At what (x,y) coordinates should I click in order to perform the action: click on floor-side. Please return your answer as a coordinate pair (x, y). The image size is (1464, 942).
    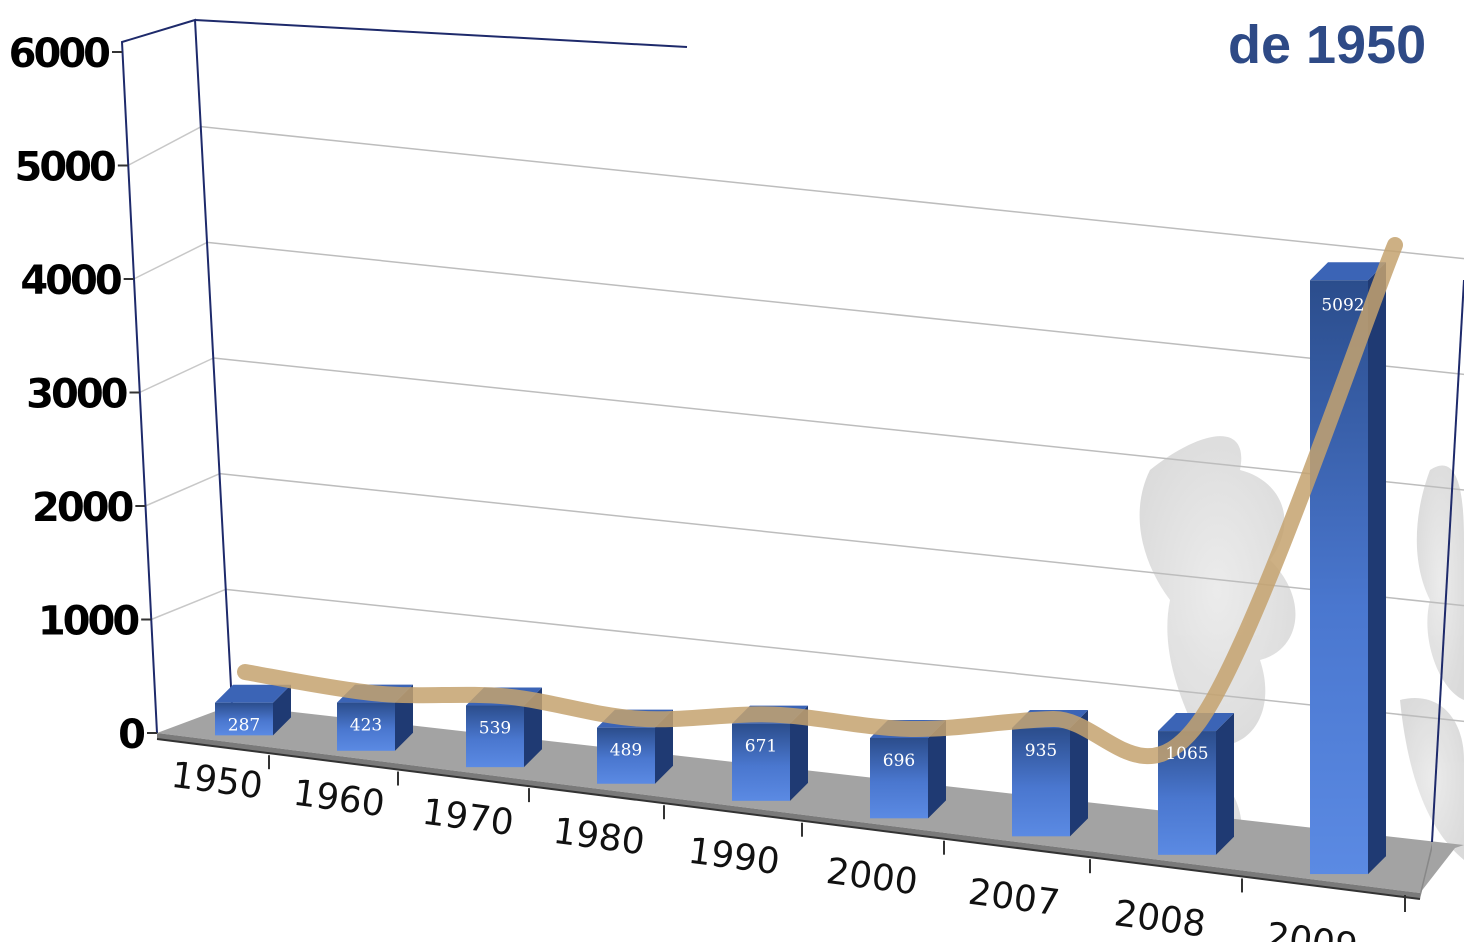
    Looking at the image, I should click on (1426, 871).